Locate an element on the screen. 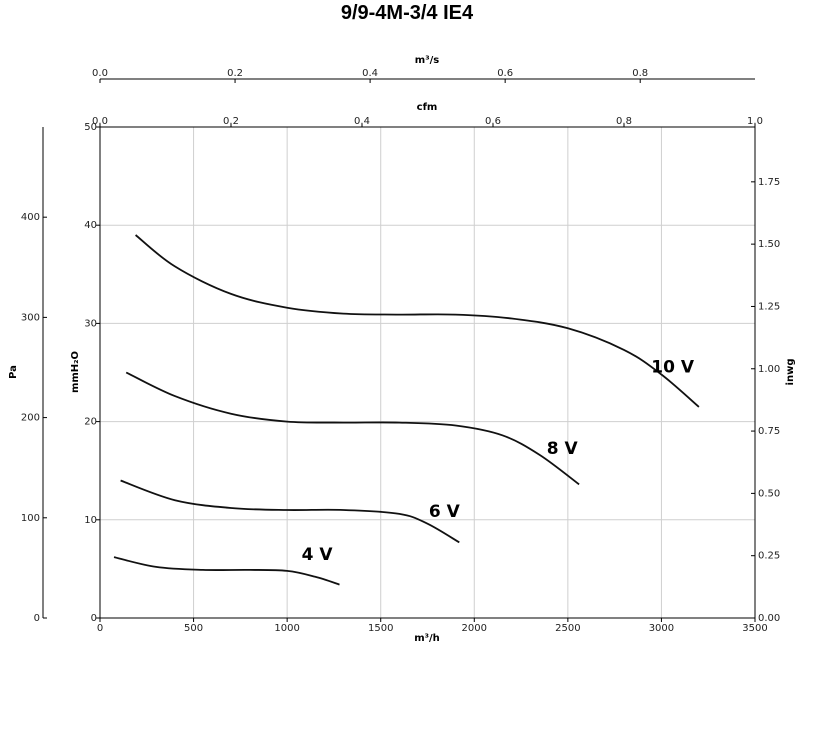 The height and width of the screenshot is (730, 814). bottom-tick-label: 2500 is located at coordinates (567, 628).